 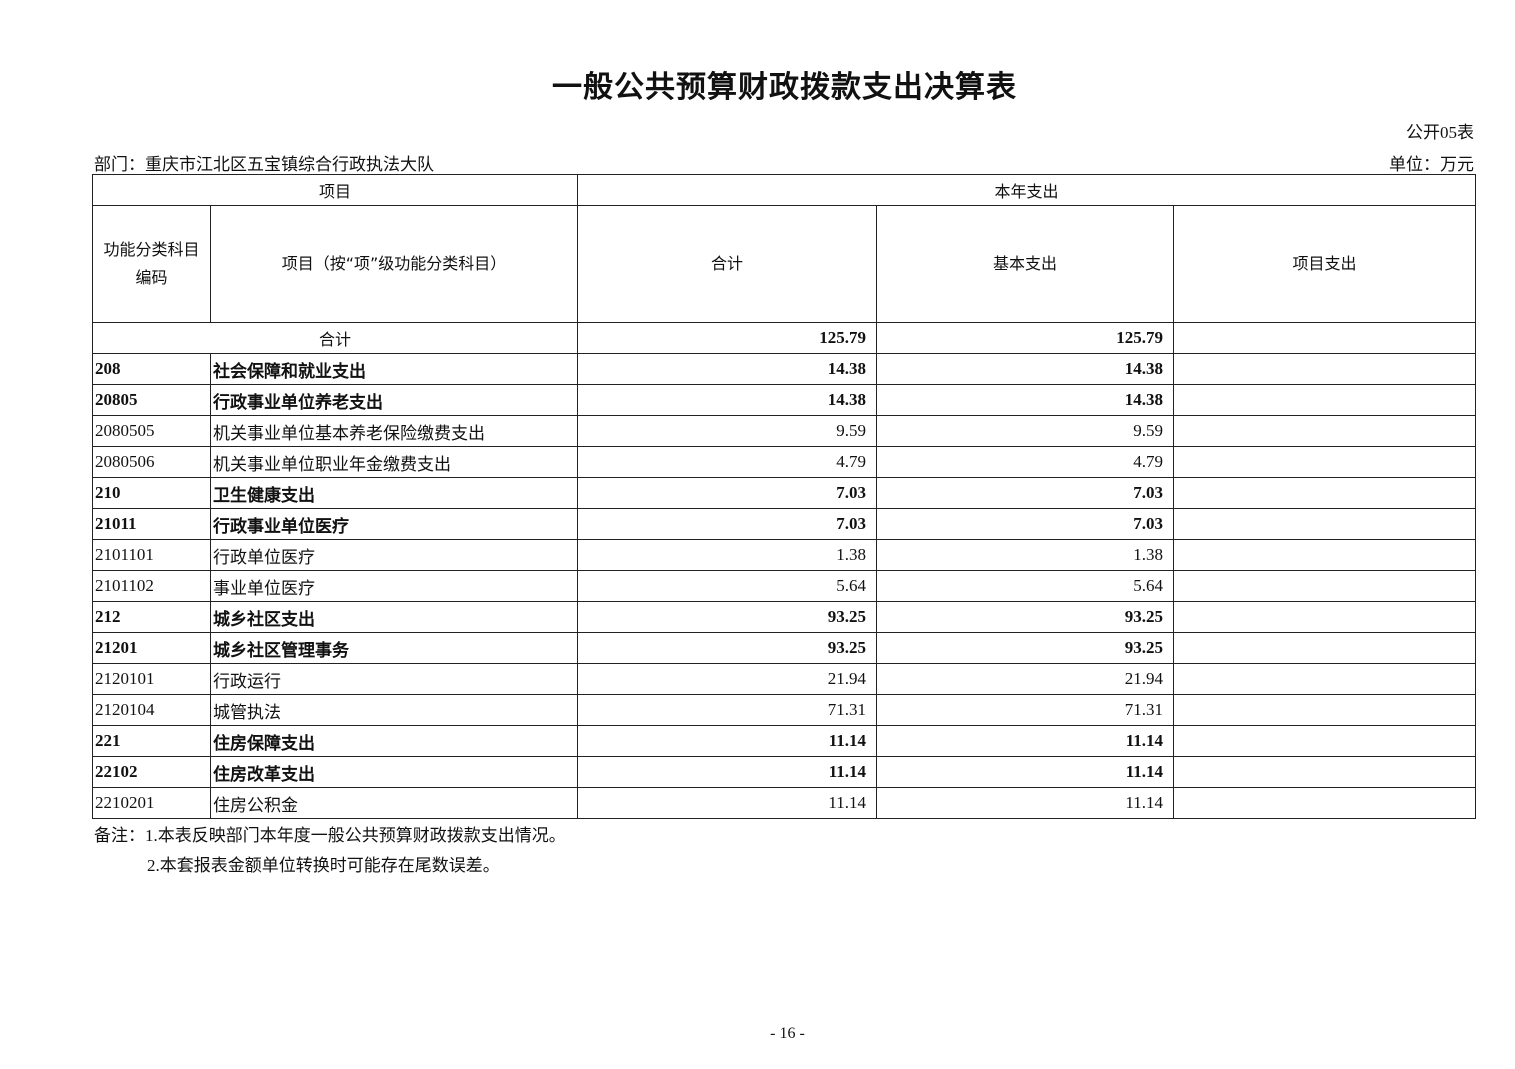 I want to click on row-code: 2210201, so click(x=151, y=803).